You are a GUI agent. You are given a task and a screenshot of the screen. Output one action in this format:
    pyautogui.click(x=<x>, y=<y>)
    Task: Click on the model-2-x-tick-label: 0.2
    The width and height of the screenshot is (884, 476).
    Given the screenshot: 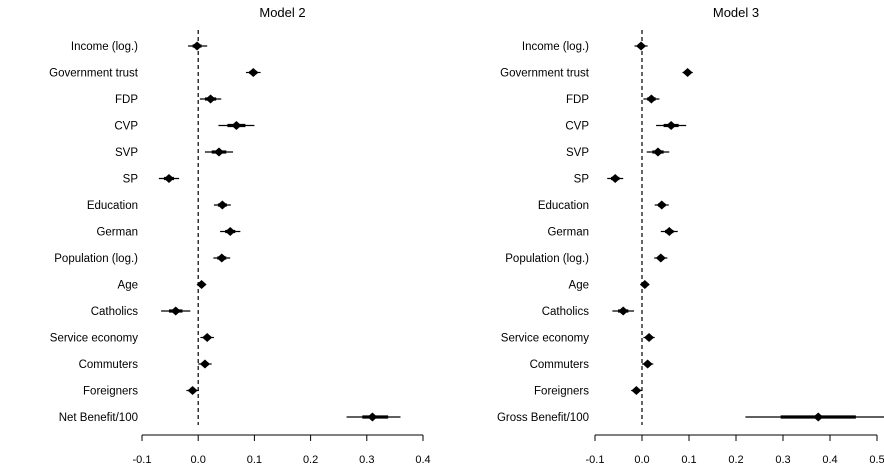 What is the action you would take?
    pyautogui.click(x=310, y=460)
    